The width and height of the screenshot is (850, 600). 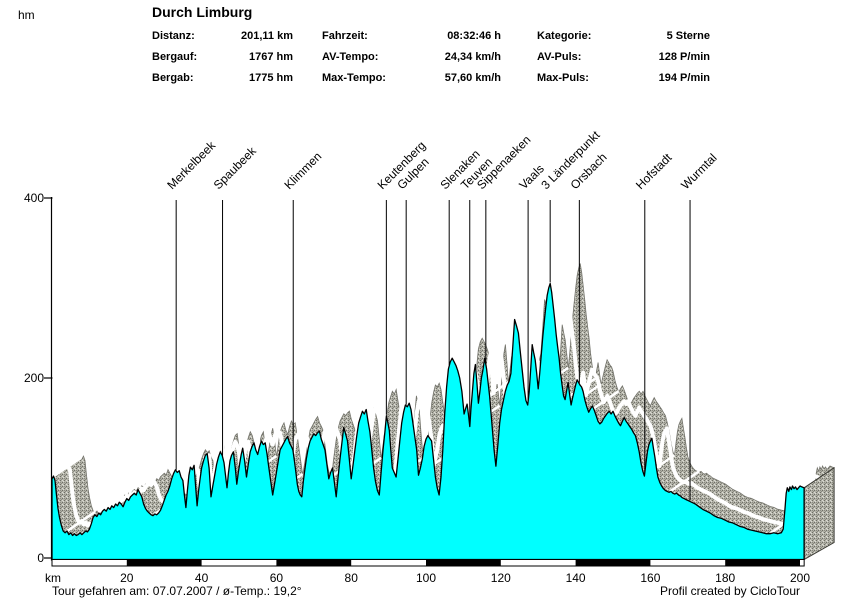 I want to click on page-title: Durch Limburg, so click(x=202, y=12).